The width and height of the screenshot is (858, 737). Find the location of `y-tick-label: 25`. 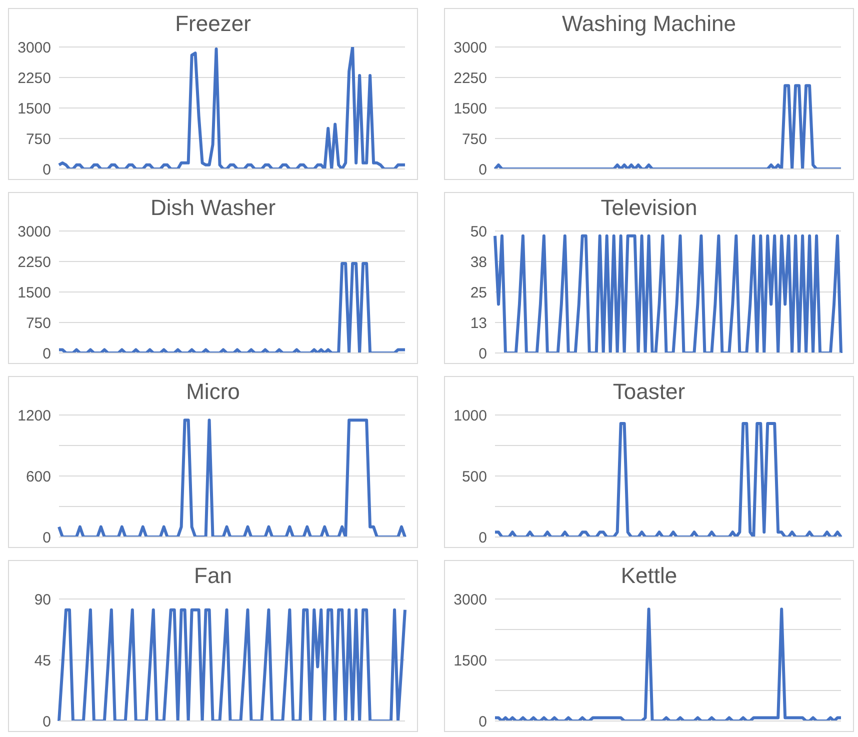

y-tick-label: 25 is located at coordinates (478, 293).